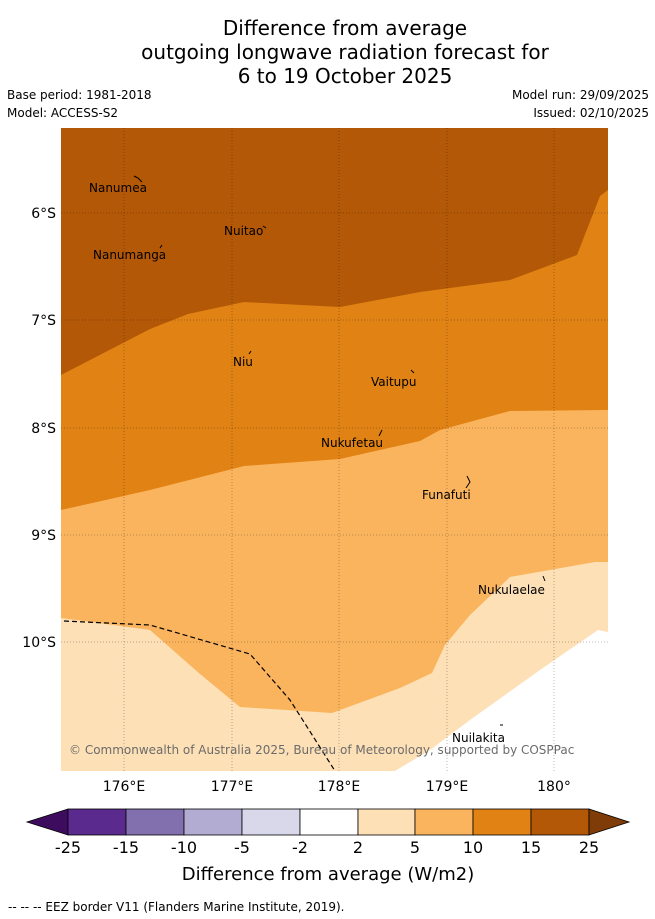  Describe the element at coordinates (243, 231) in the screenshot. I see `island-label-nuitao: Nuitao` at that location.